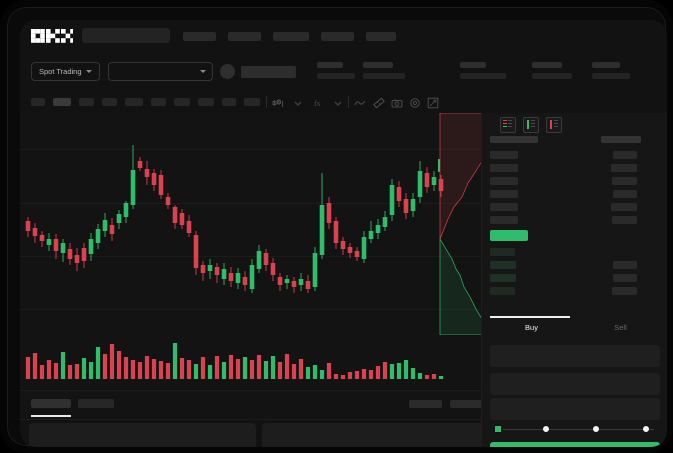 This screenshot has width=673, height=453. I want to click on buy-sell-tabs: Buy Sell, so click(574, 328).